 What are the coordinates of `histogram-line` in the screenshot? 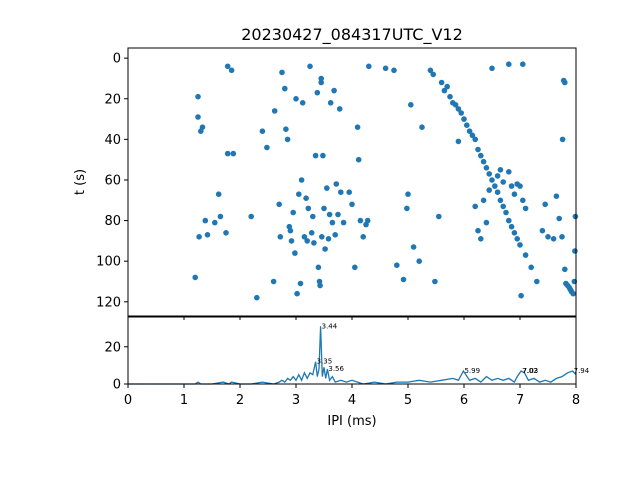 It's located at (352, 355).